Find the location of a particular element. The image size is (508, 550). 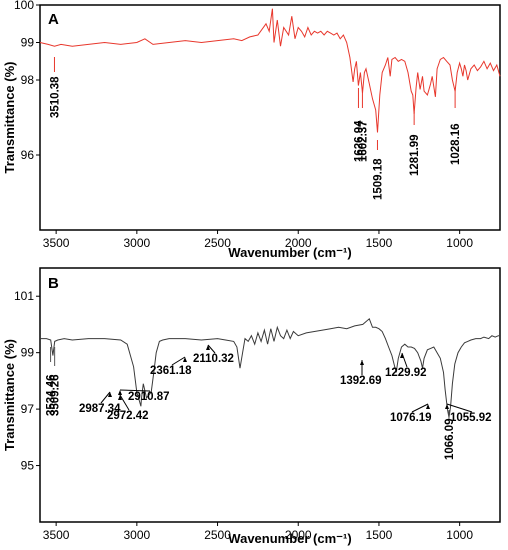

peak-label: 1626.94 is located at coordinates (359, 141).